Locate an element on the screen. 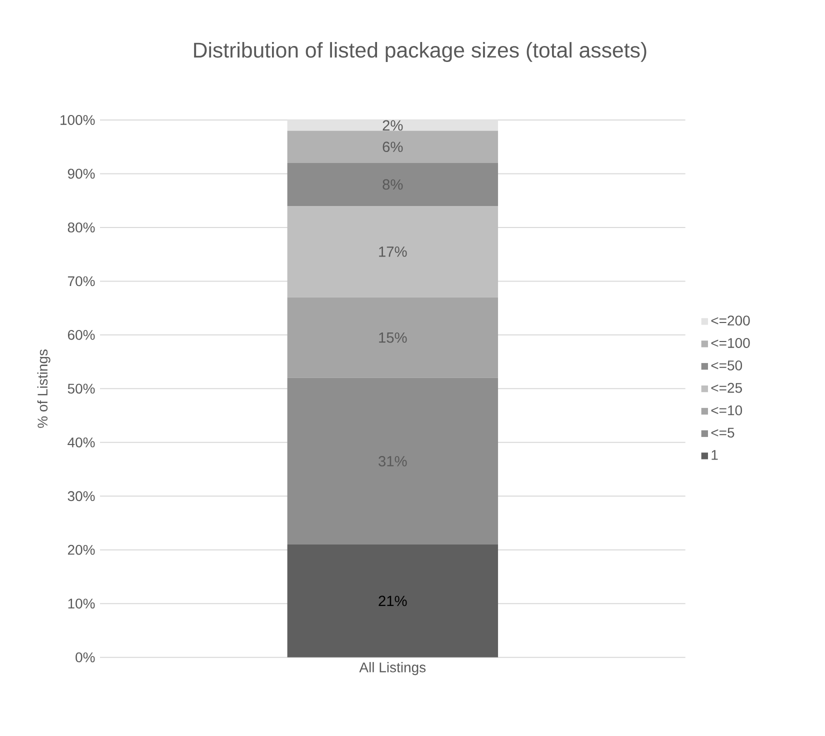 Image resolution: width=825 pixels, height=736 pixels. y-tick-label: 100% is located at coordinates (77, 120).